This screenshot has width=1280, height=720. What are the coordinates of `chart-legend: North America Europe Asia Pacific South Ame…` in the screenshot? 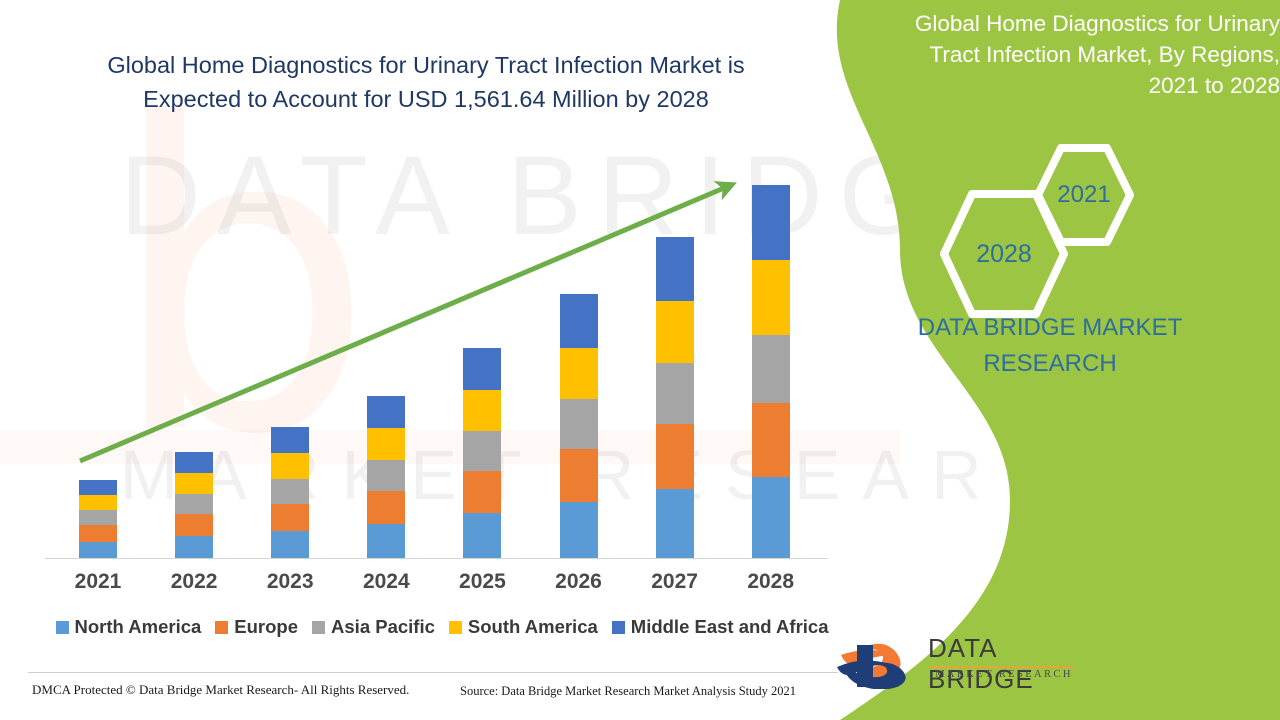 It's located at (442, 627).